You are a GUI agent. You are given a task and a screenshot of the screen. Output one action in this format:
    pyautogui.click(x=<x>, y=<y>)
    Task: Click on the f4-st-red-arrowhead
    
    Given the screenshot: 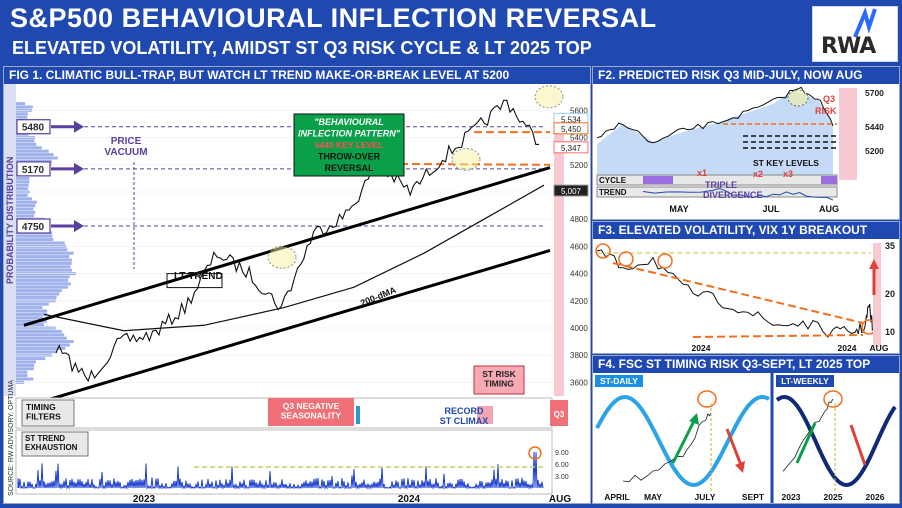 What is the action you would take?
    pyautogui.click(x=740, y=467)
    